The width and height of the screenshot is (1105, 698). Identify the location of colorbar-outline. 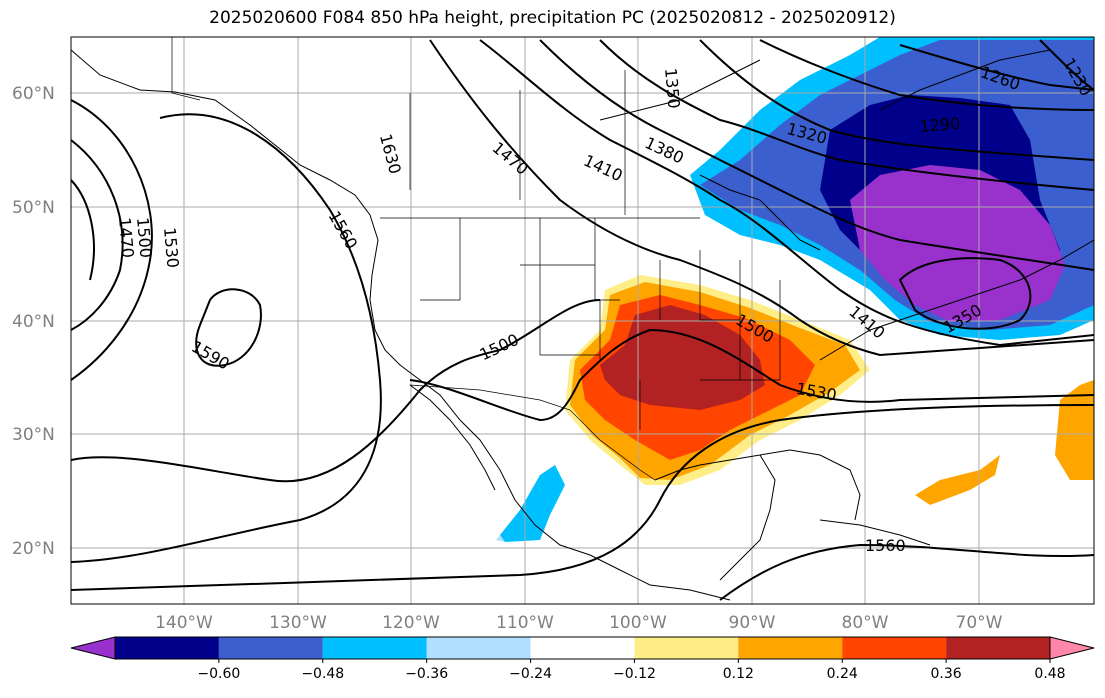
(582, 648).